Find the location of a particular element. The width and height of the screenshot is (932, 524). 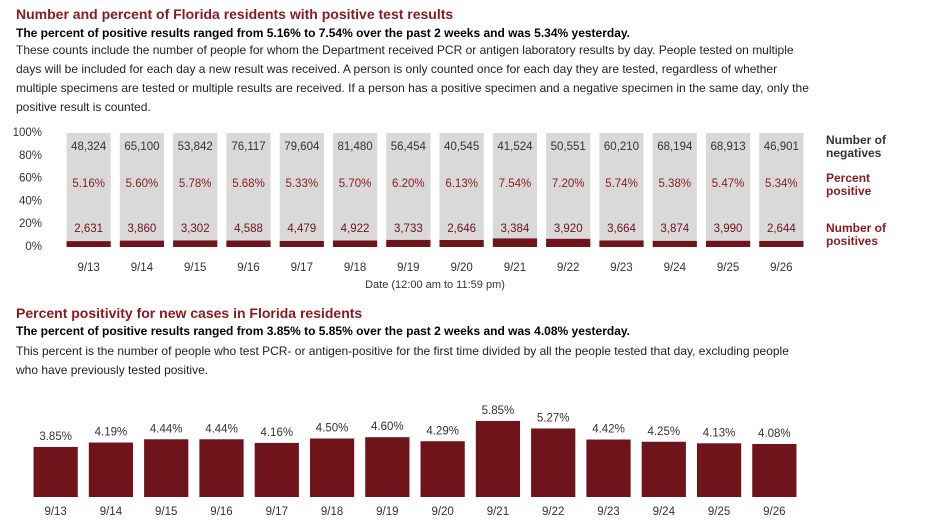

data-label: 4.25% is located at coordinates (663, 432).